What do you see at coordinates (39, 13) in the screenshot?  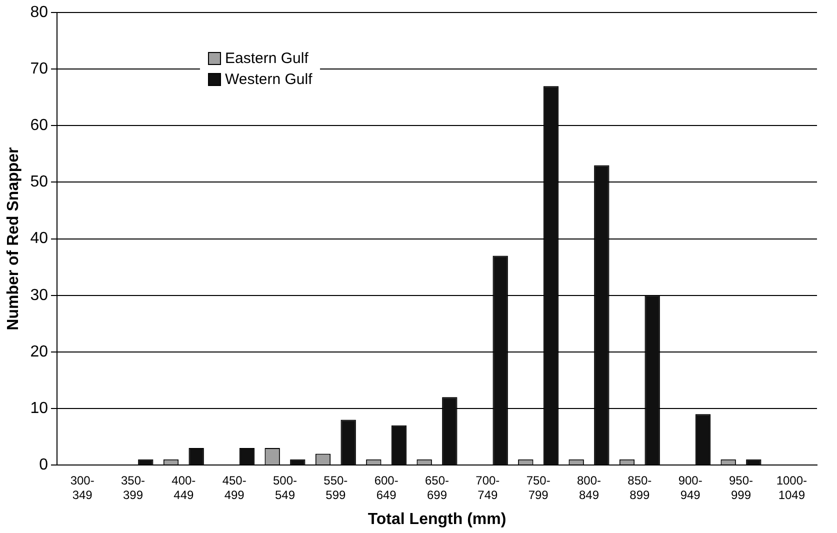 I see `y-tick-label: 80` at bounding box center [39, 13].